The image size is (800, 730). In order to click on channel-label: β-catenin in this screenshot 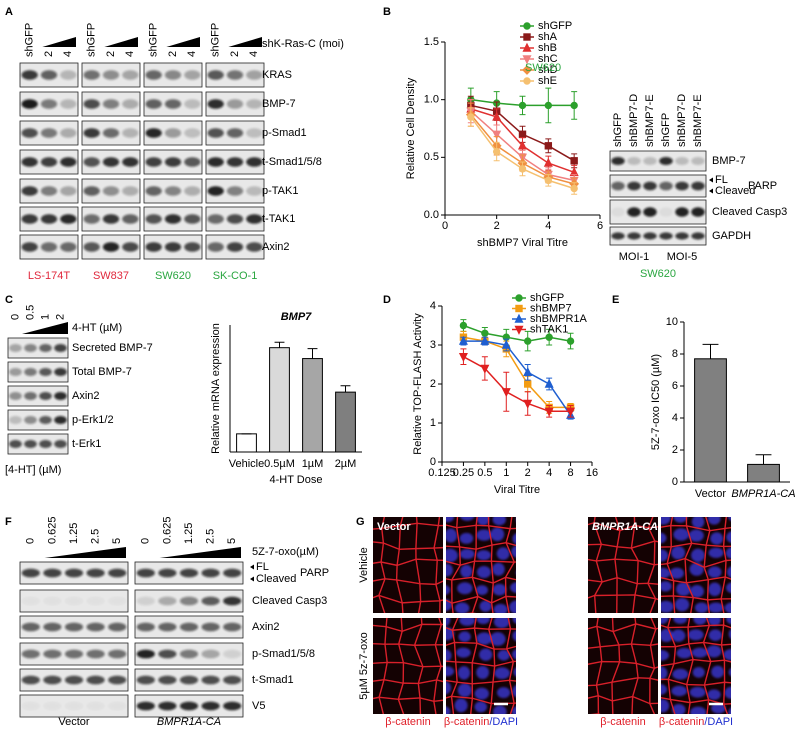, I will do `click(622, 722)`.